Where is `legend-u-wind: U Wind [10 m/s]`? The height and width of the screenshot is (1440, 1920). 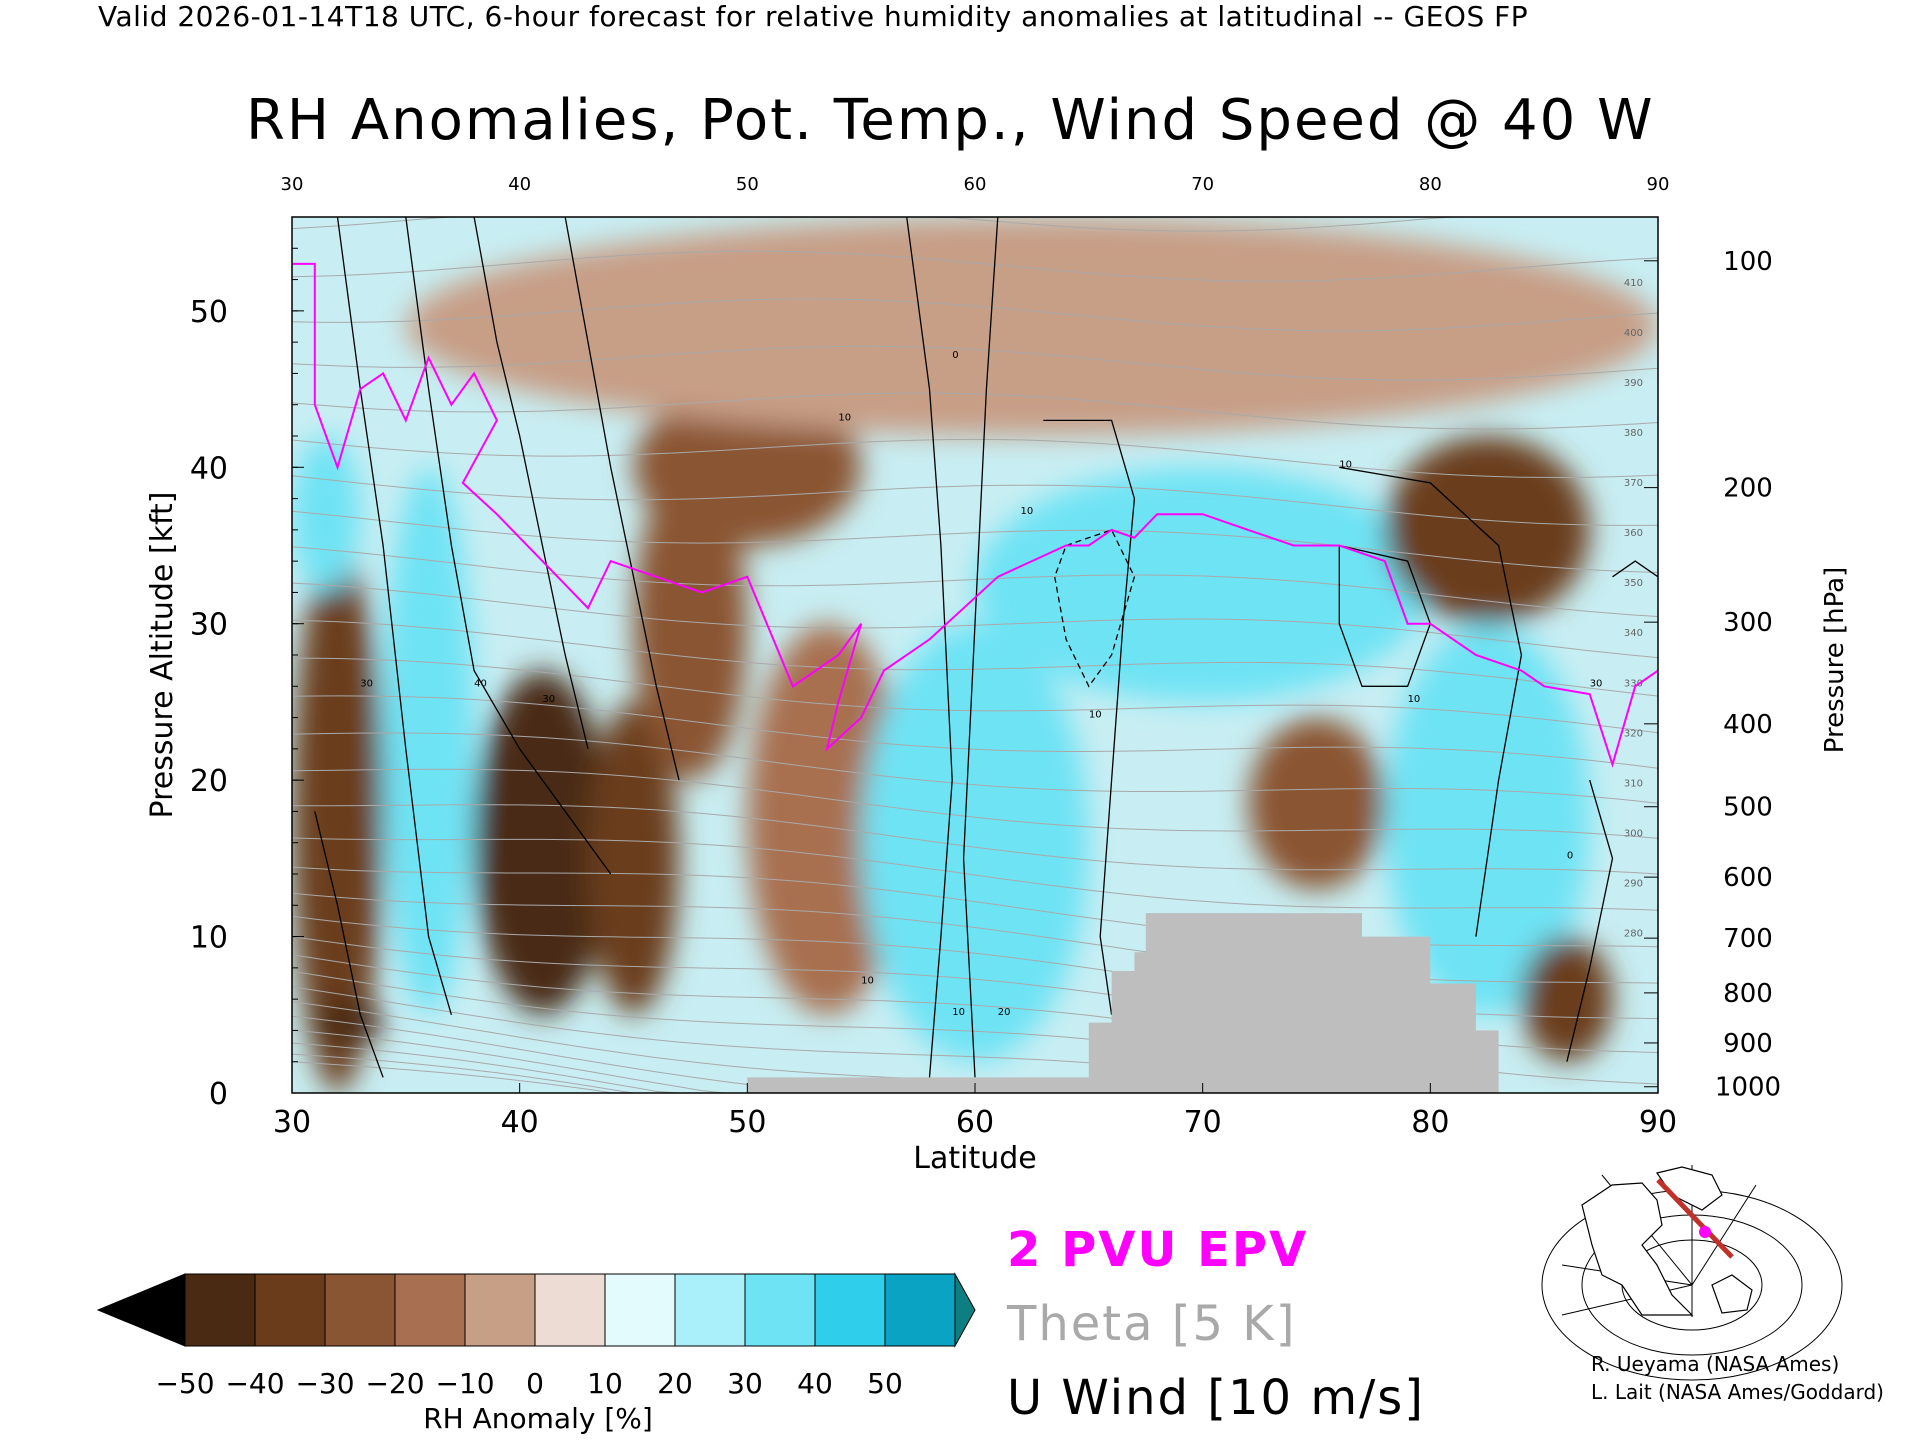
legend-u-wind: U Wind [10 m/s] is located at coordinates (1216, 1398).